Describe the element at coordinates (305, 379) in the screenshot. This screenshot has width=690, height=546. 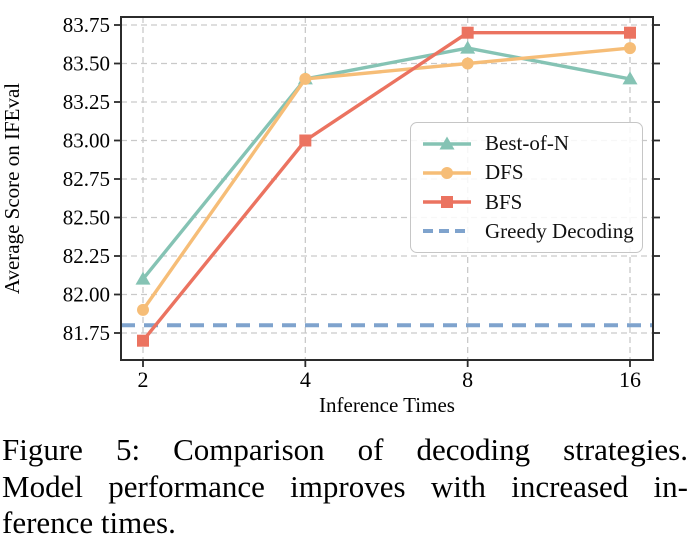
I see `x-tick-label: 4` at that location.